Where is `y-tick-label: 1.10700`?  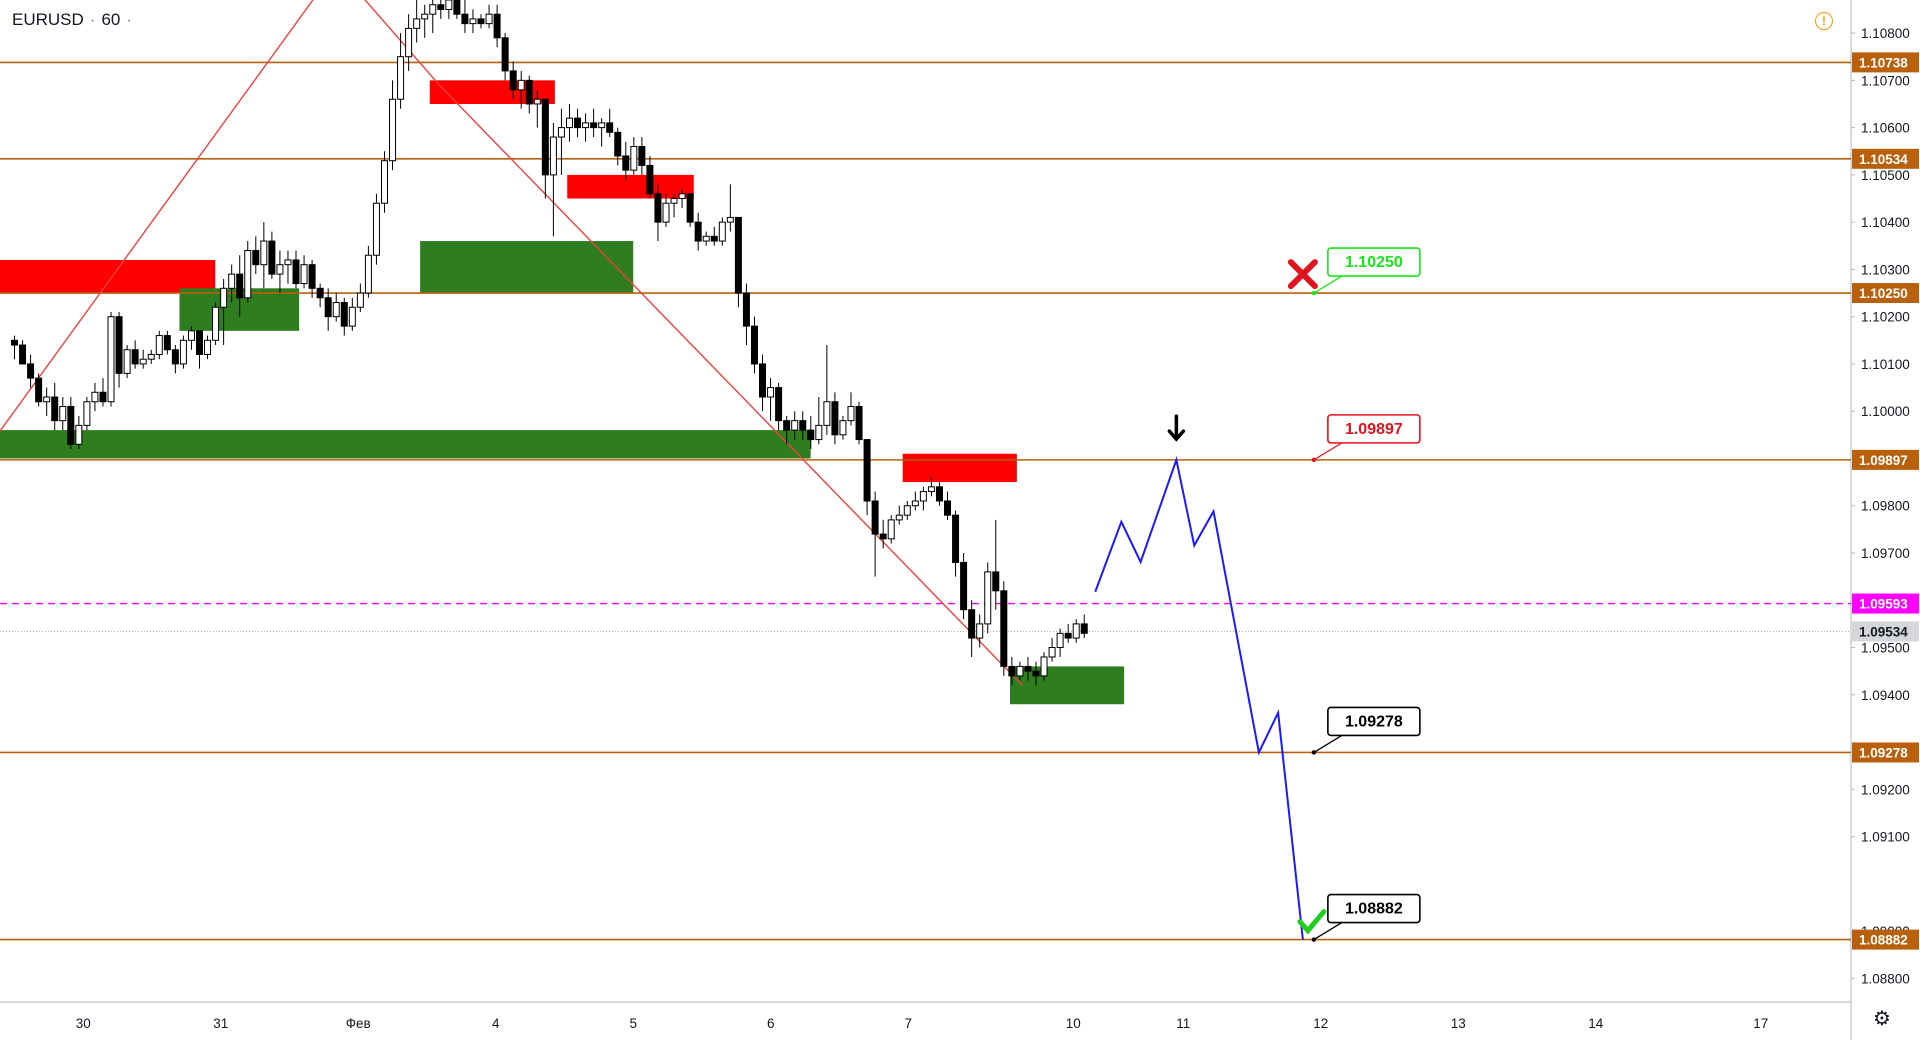
y-tick-label: 1.10700 is located at coordinates (1885, 80).